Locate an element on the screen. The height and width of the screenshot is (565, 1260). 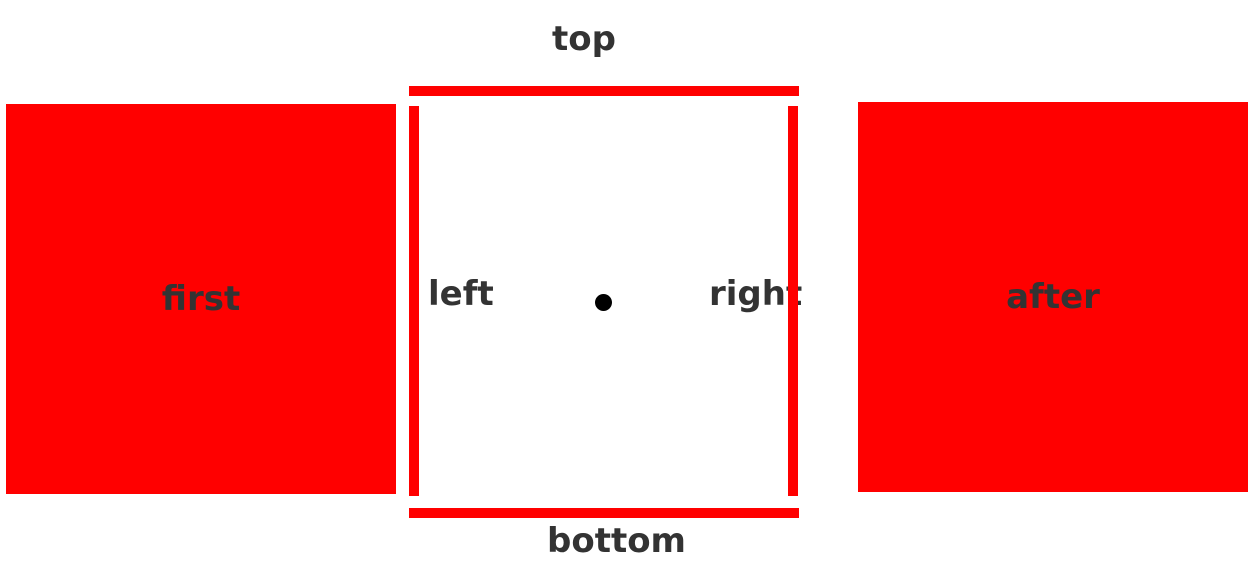
right-border-bar is located at coordinates (793, 301).